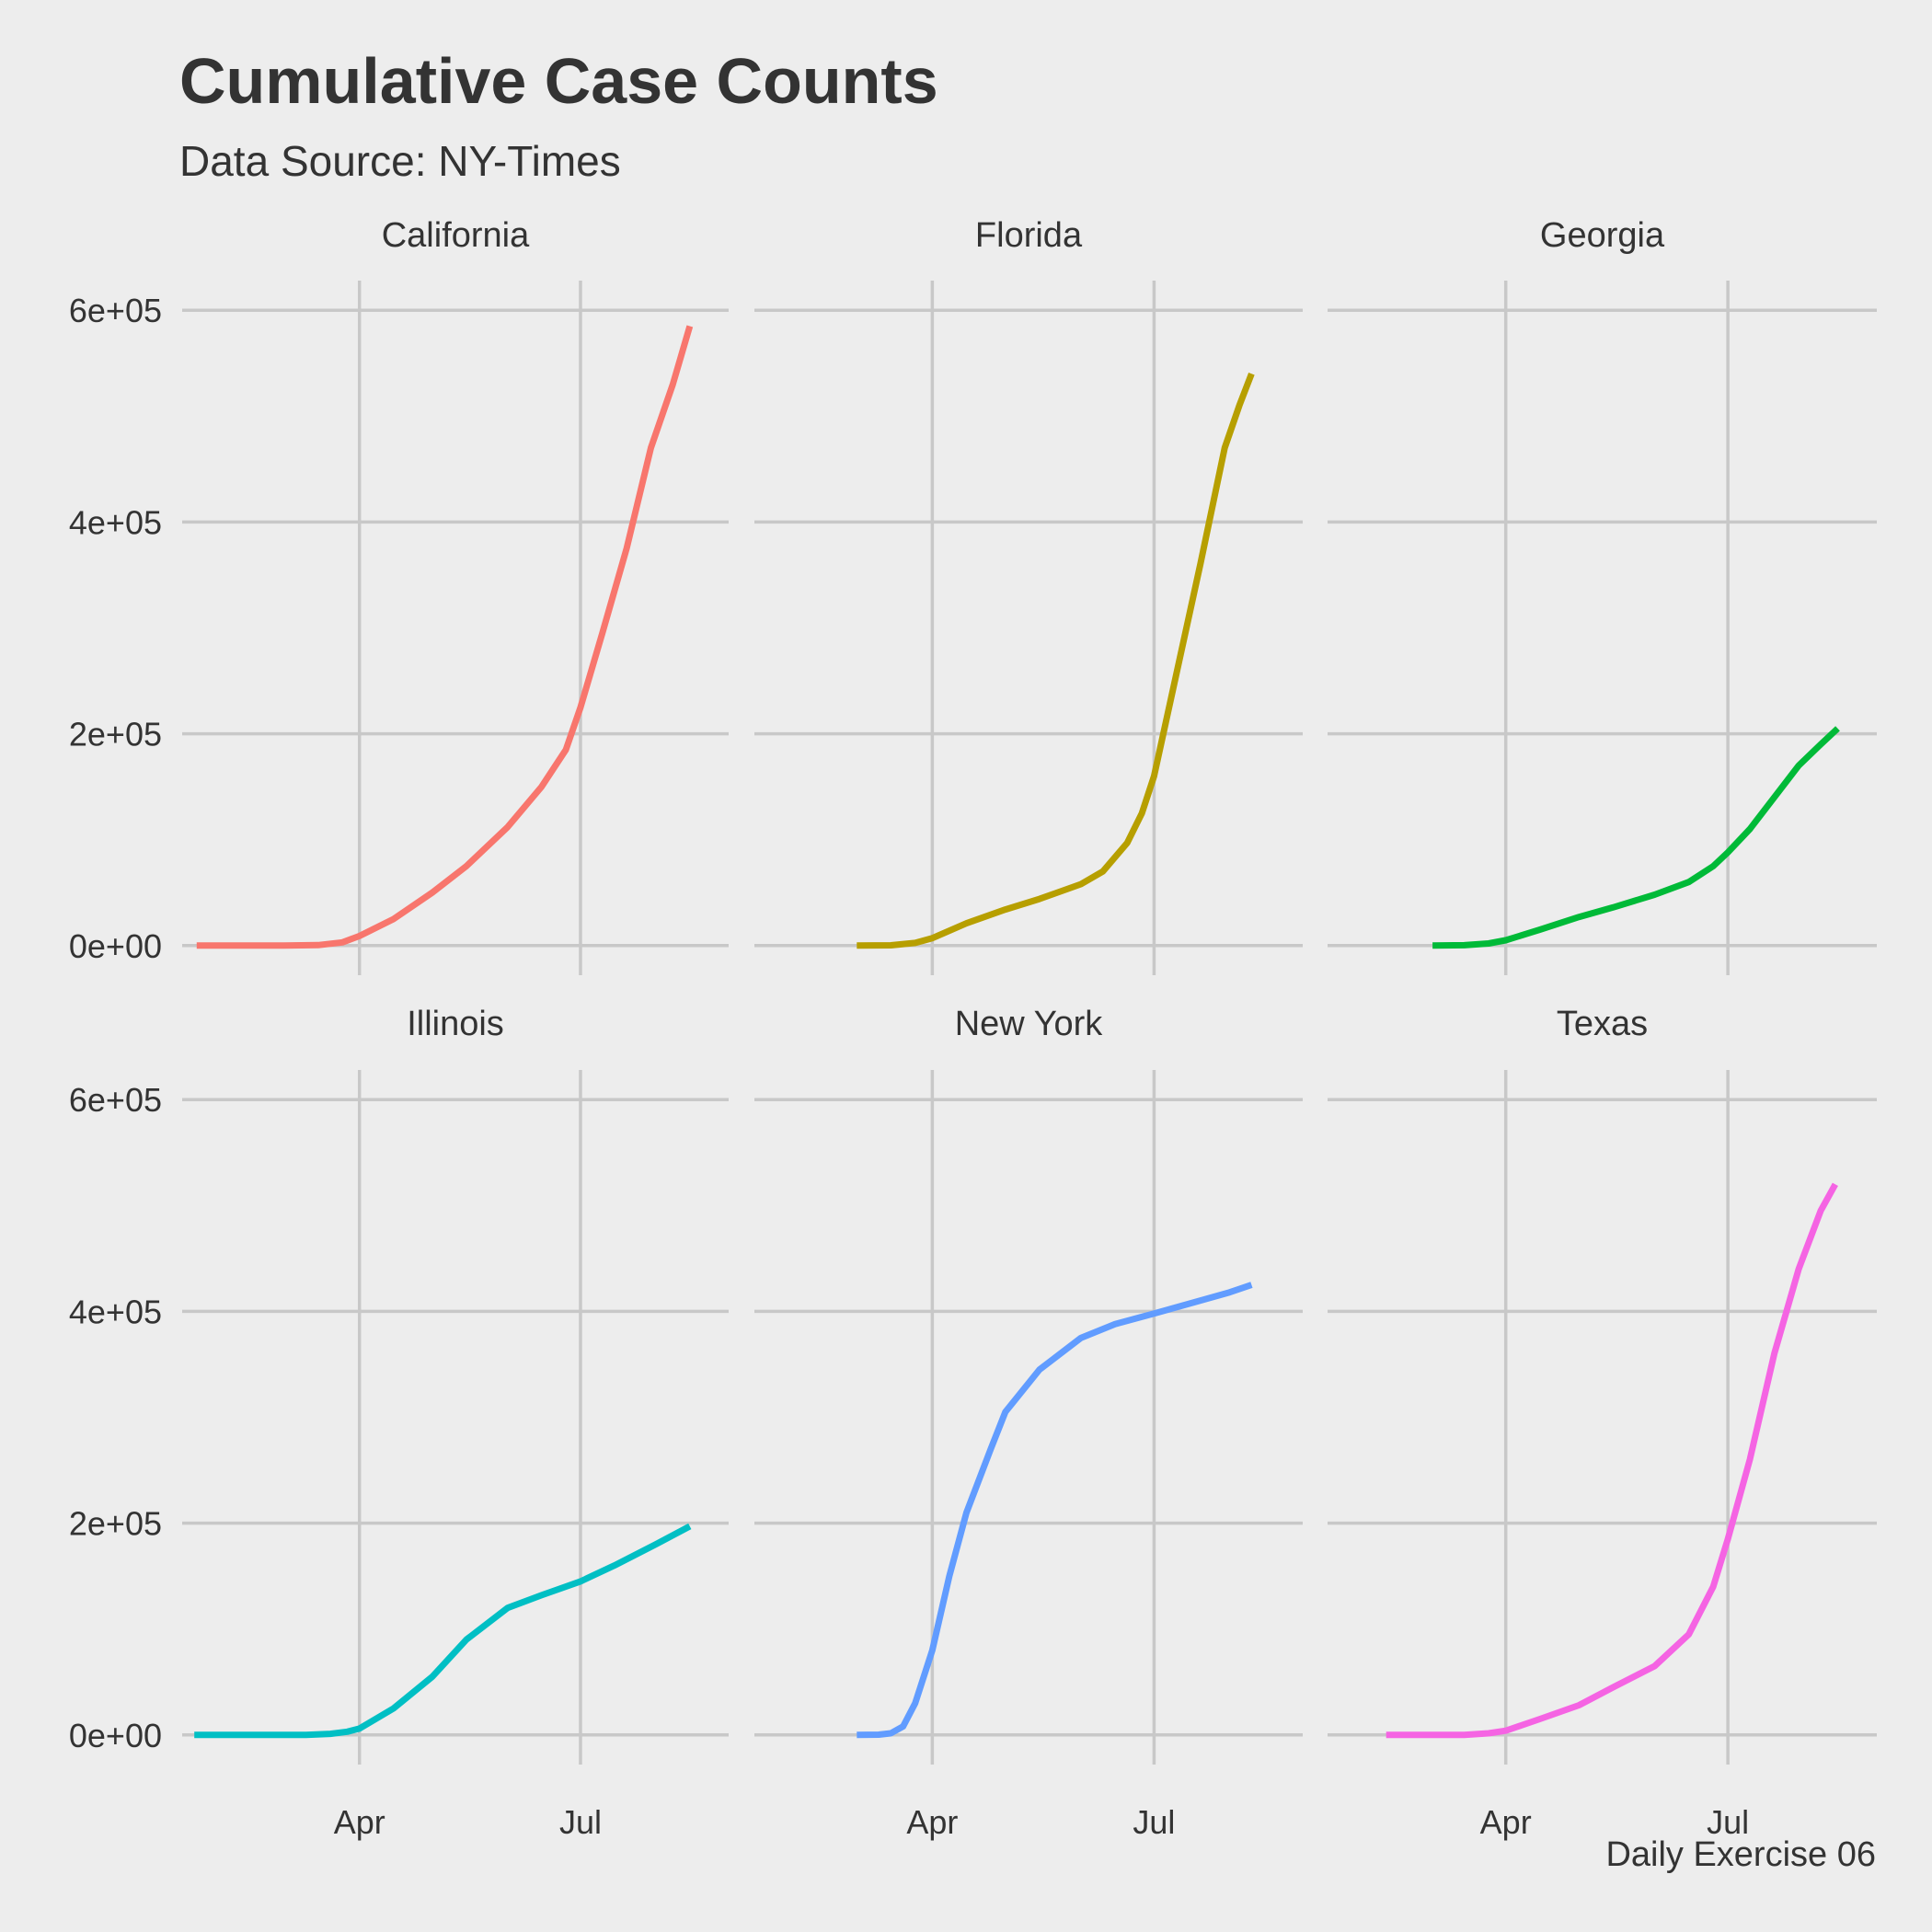  I want to click on facet-label-florida: Florida, so click(1029, 235).